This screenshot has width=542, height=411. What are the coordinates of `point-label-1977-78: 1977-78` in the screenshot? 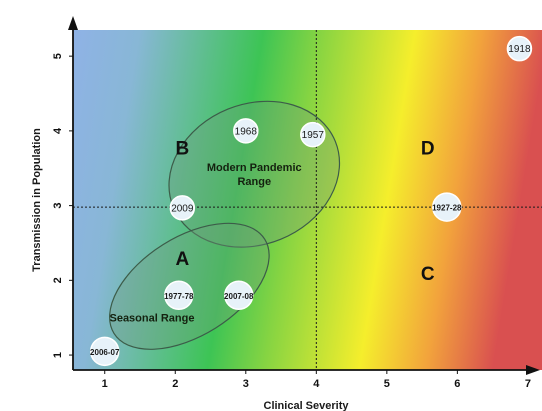 It's located at (179, 296).